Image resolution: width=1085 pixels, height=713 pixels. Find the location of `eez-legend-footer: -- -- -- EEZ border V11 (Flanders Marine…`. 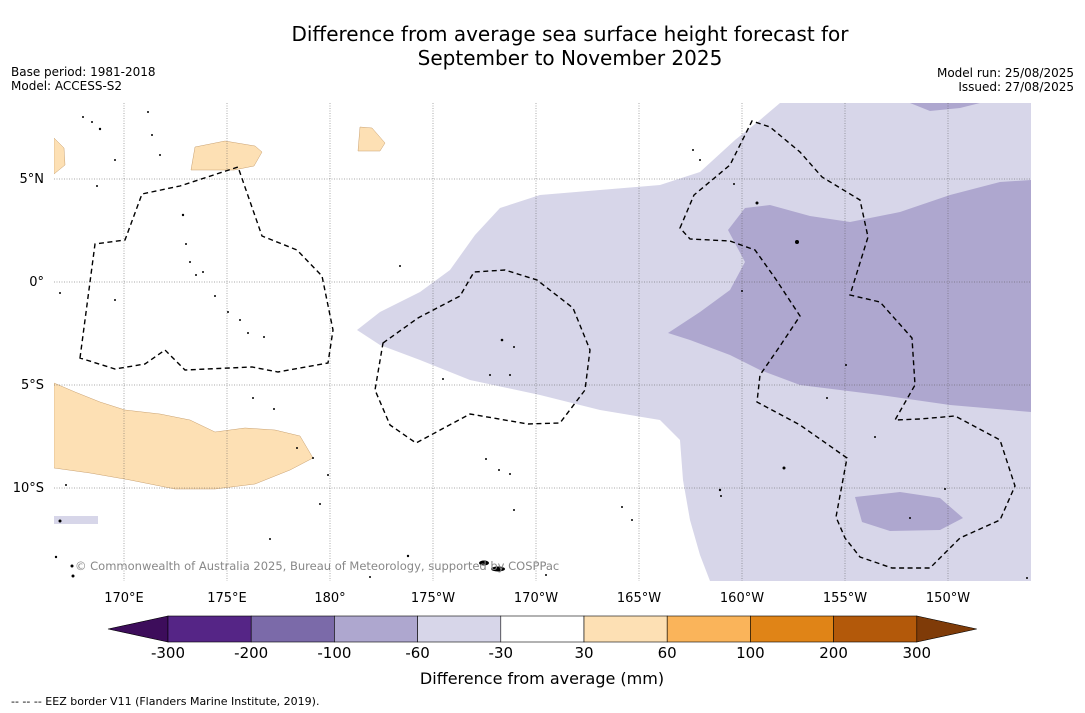

eez-legend-footer: -- -- -- EEZ border V11 (Flanders Marine… is located at coordinates (165, 701).